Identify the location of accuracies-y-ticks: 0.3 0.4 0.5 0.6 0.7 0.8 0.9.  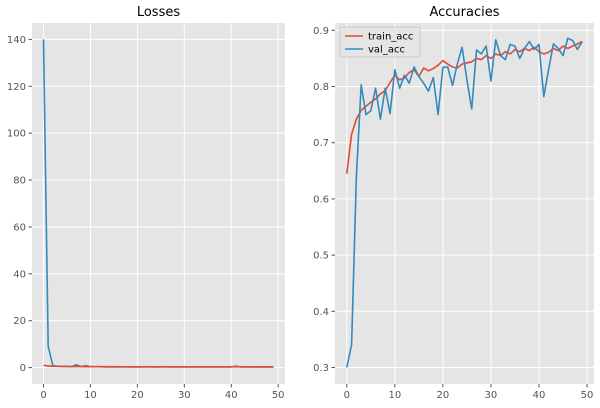
(324, 200).